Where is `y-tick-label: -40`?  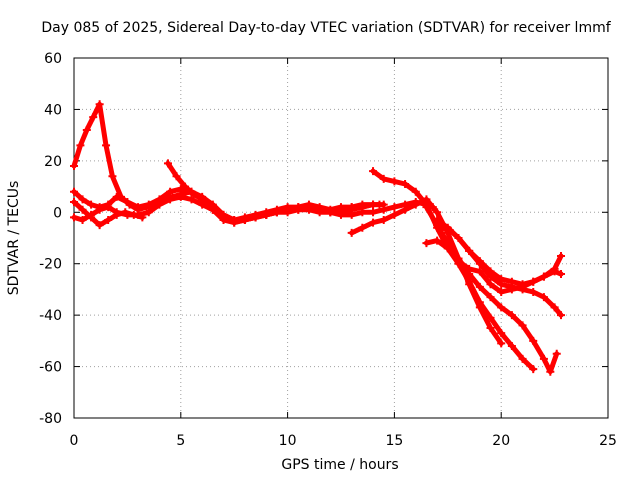 y-tick-label: -40 is located at coordinates (50, 316).